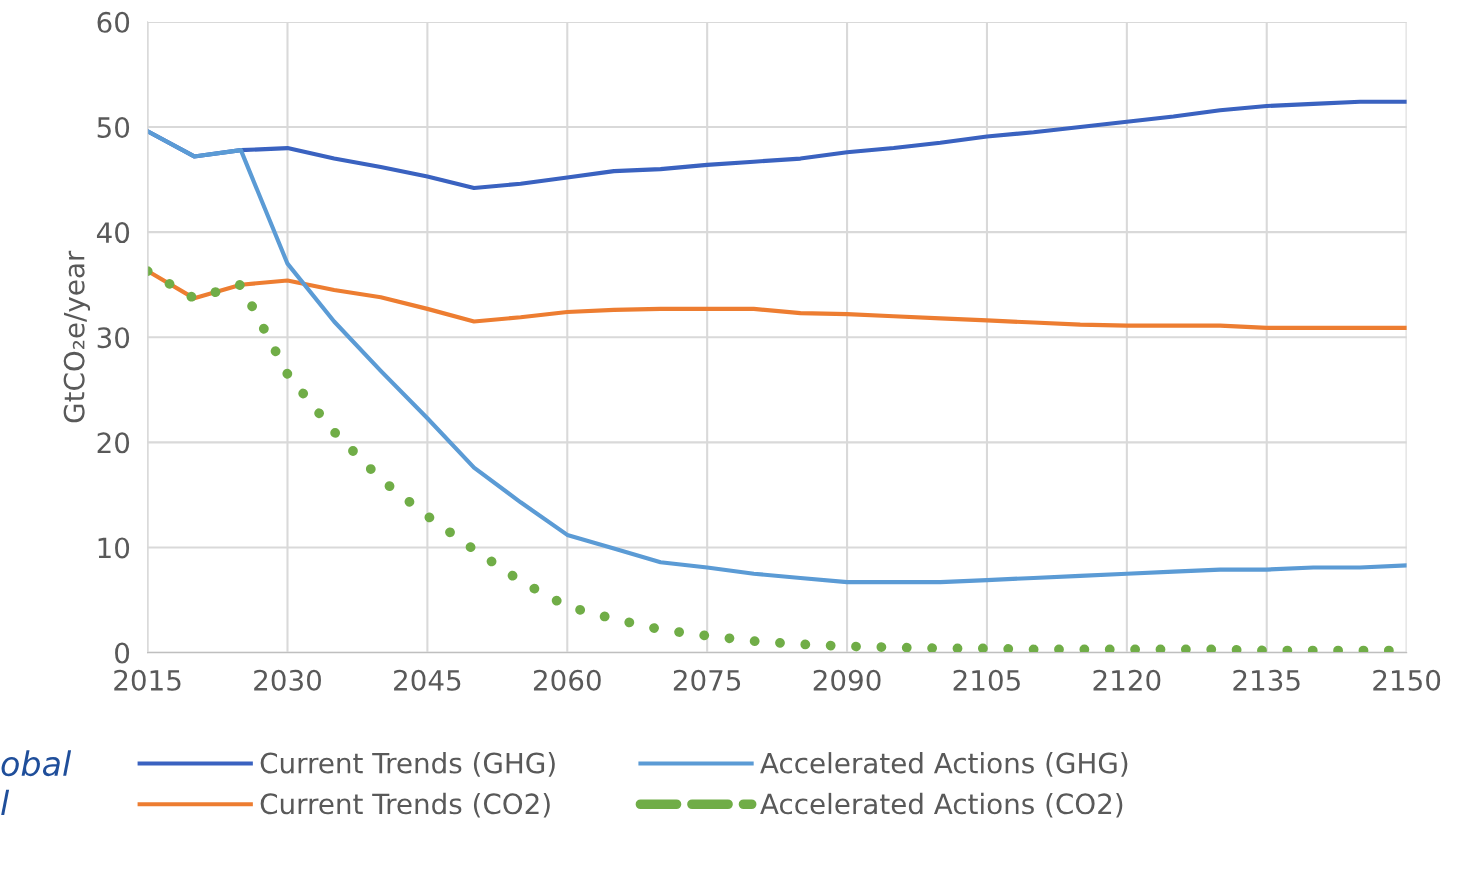 This screenshot has width=1476, height=876. What do you see at coordinates (941, 805) in the screenshot?
I see `legend-label: Accelerated Actions (CO2)` at bounding box center [941, 805].